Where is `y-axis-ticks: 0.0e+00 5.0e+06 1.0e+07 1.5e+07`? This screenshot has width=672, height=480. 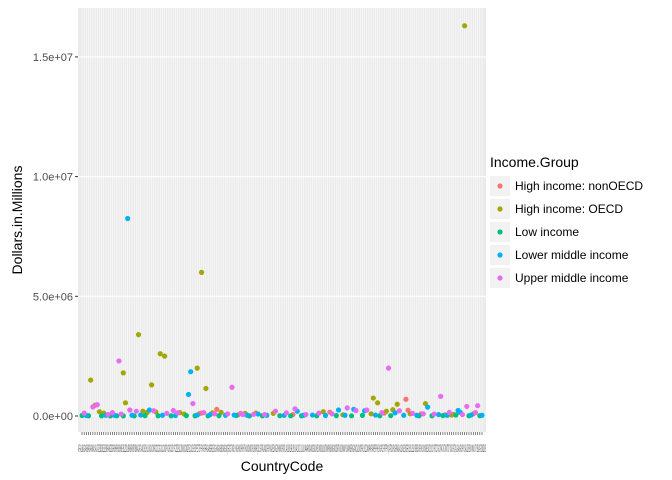
y-axis-ticks: 0.0e+00 5.0e+06 1.0e+07 1.5e+07 is located at coordinates (55, 237).